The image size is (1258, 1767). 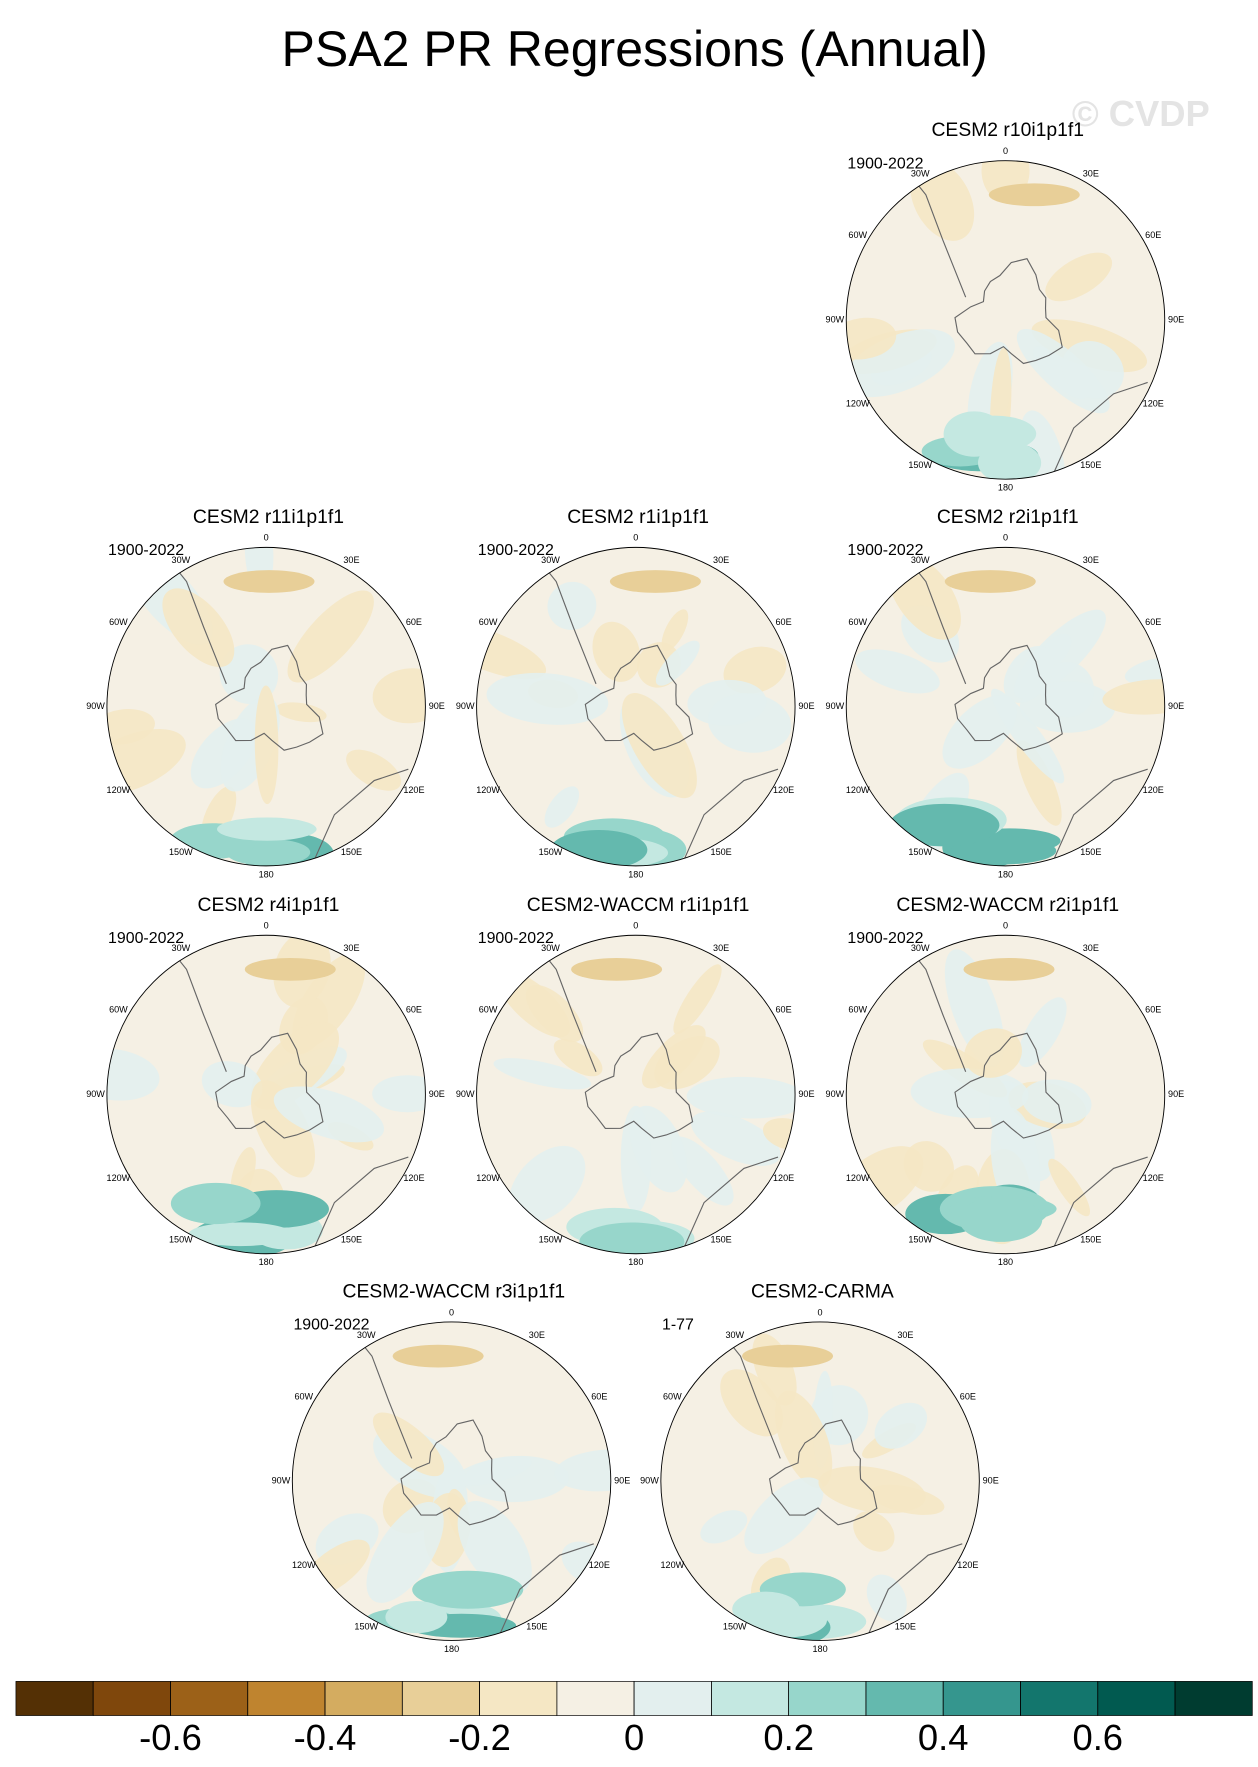 What do you see at coordinates (1007, 905) in the screenshot?
I see `panel-title: CESM2-WACCM r2i1p1f1` at bounding box center [1007, 905].